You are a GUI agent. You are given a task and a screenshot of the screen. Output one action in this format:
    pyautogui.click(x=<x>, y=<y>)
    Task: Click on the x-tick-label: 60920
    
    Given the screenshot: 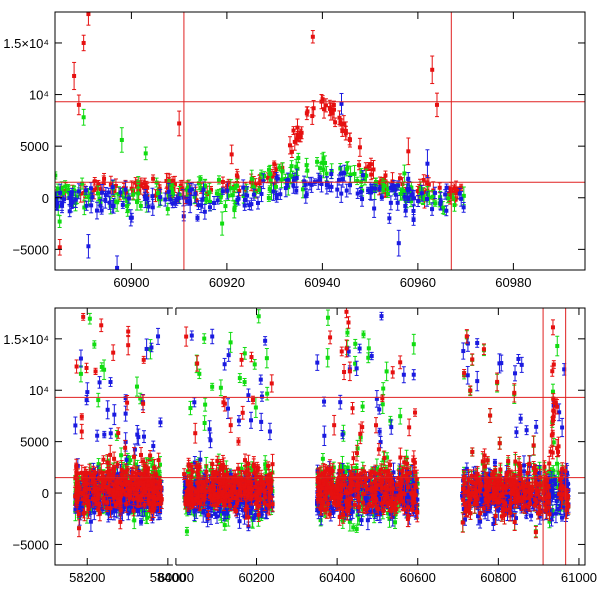 What is the action you would take?
    pyautogui.click(x=227, y=282)
    